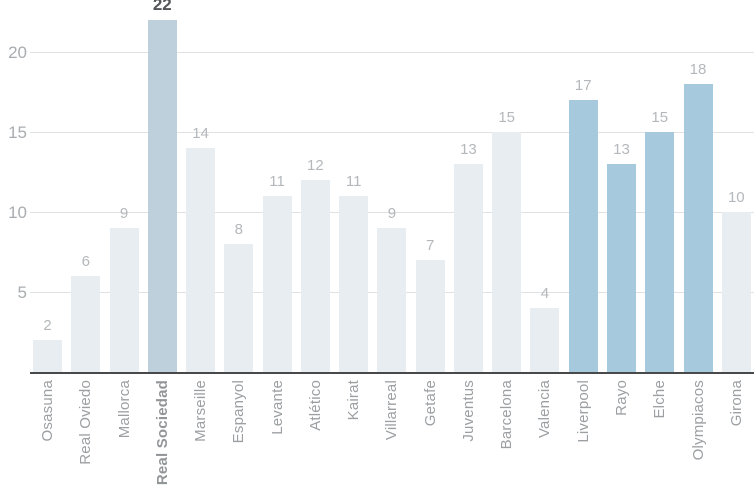  Describe the element at coordinates (162, 7) in the screenshot. I see `bar-value-real-sociedad: 22` at that location.